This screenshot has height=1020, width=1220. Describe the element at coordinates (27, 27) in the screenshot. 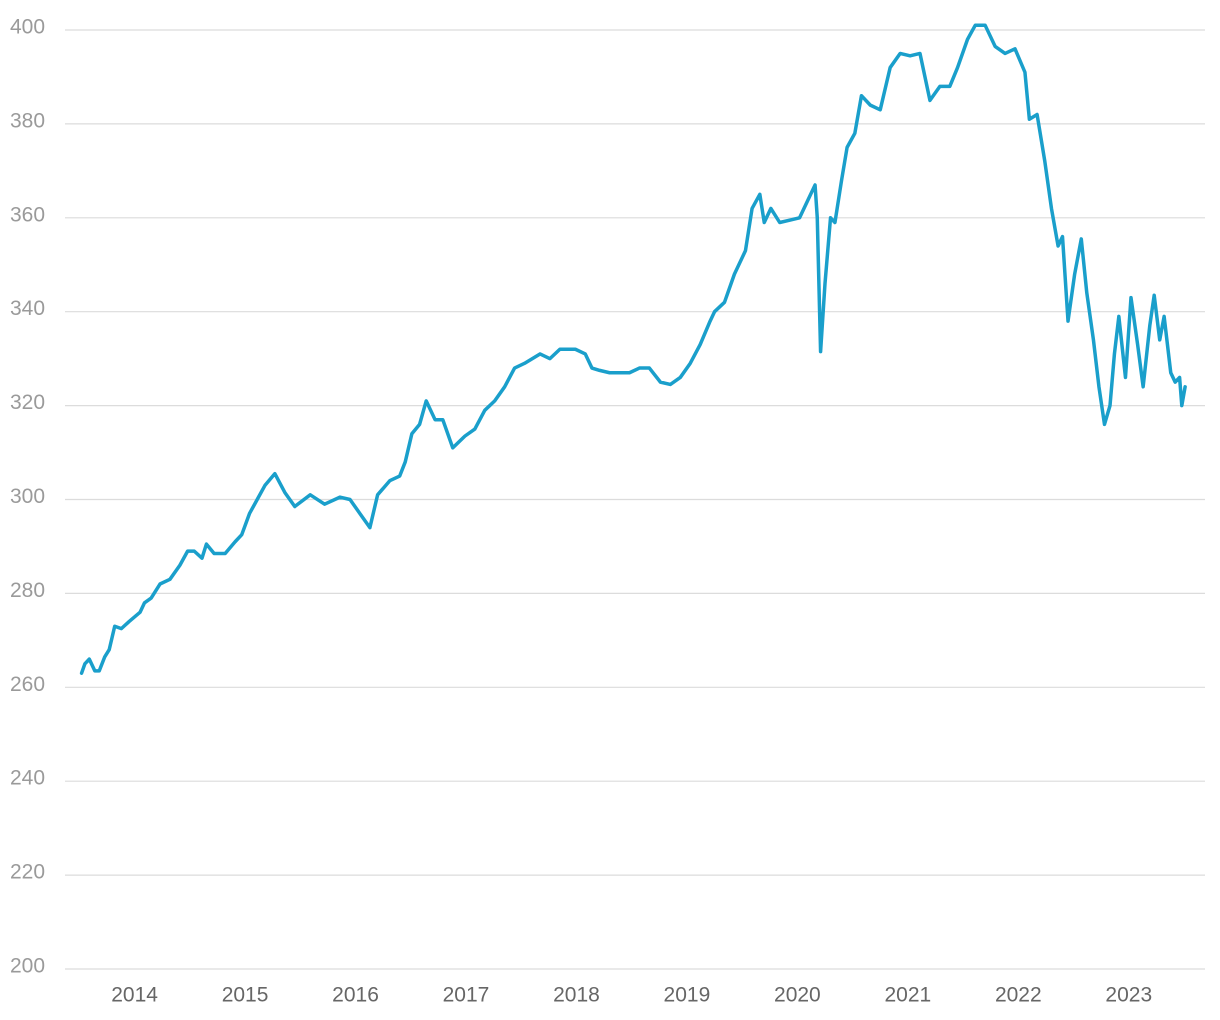

I see `y-tick-label: 400` at that location.